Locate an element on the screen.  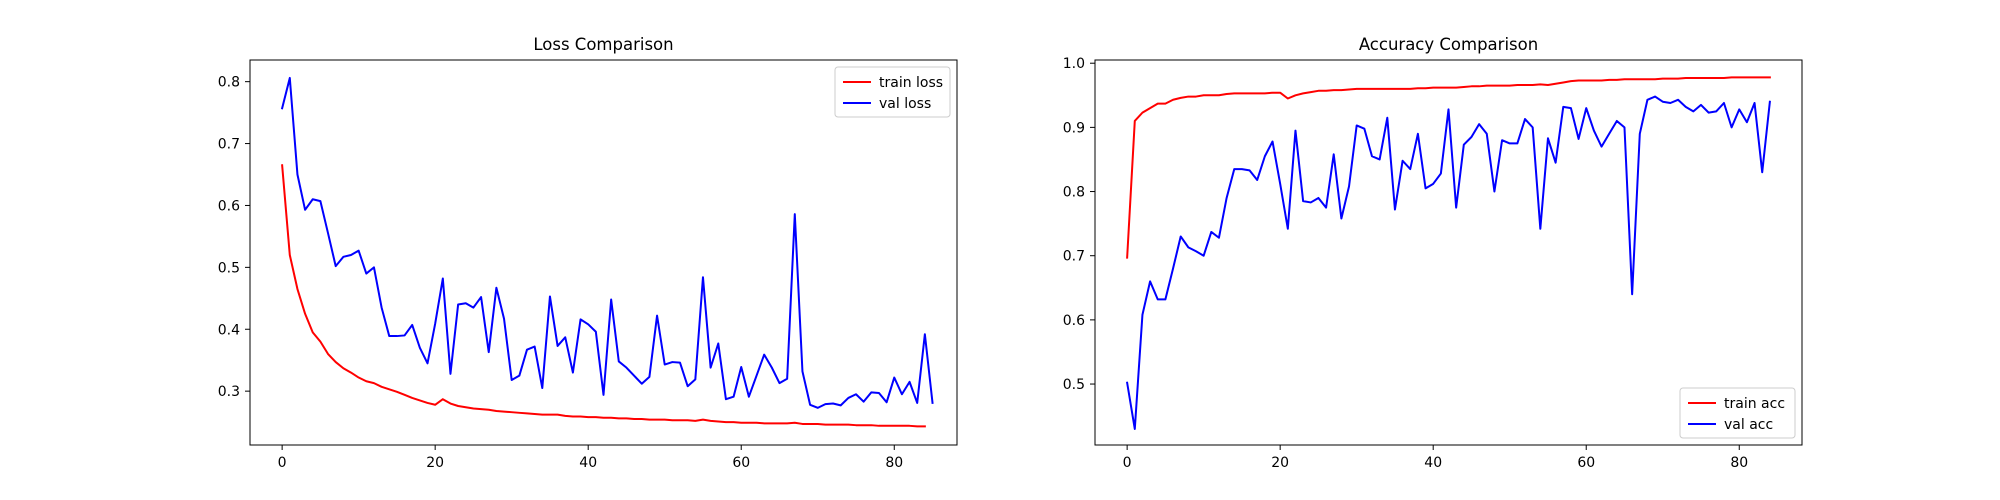
legend: train acc val acc is located at coordinates (1737, 413).